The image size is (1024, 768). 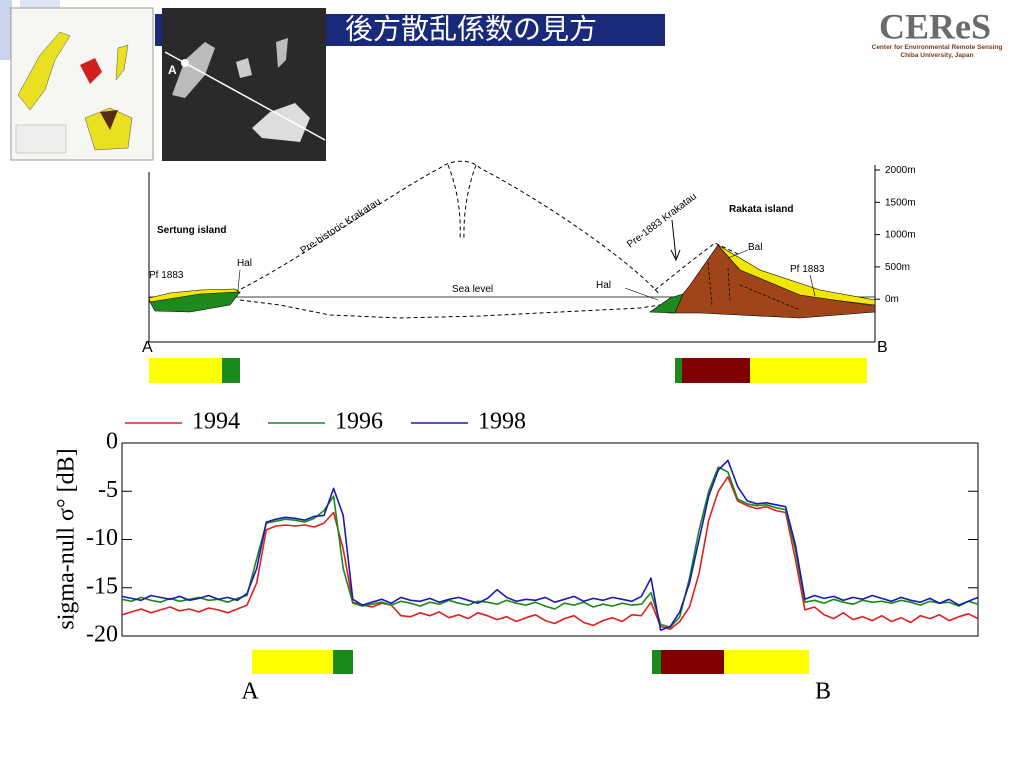 What do you see at coordinates (755, 247) in the screenshot?
I see `section-label: Bal` at bounding box center [755, 247].